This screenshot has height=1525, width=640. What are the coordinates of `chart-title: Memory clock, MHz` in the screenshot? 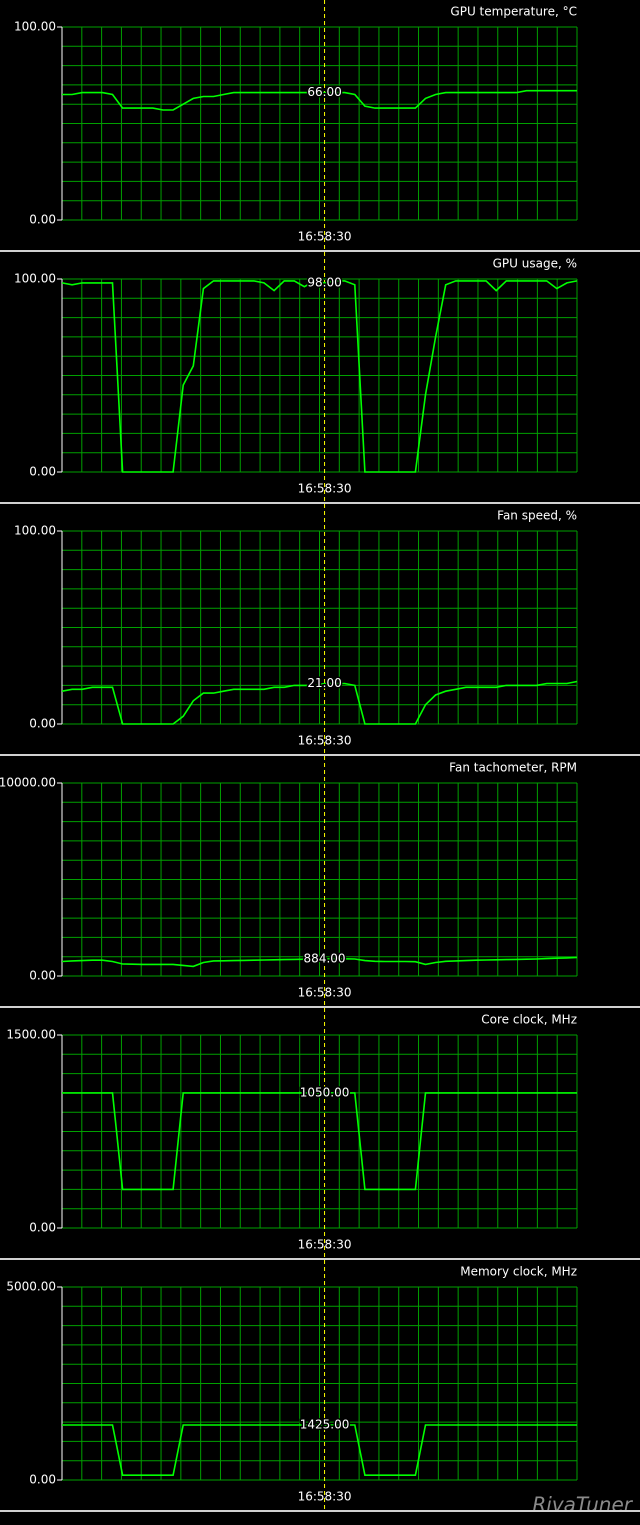 It's located at (518, 1272).